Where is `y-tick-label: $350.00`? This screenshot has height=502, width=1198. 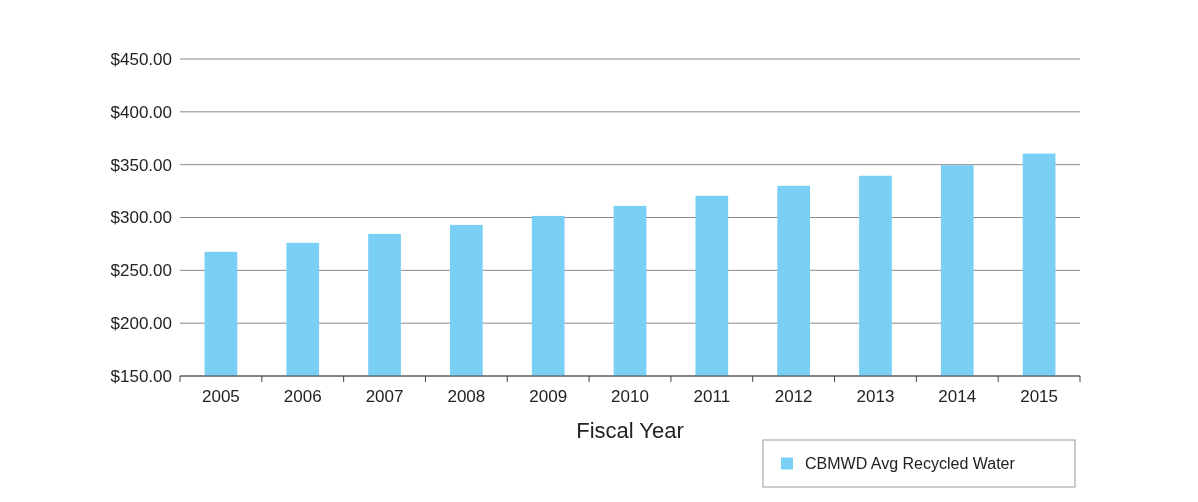 y-tick-label: $350.00 is located at coordinates (141, 165).